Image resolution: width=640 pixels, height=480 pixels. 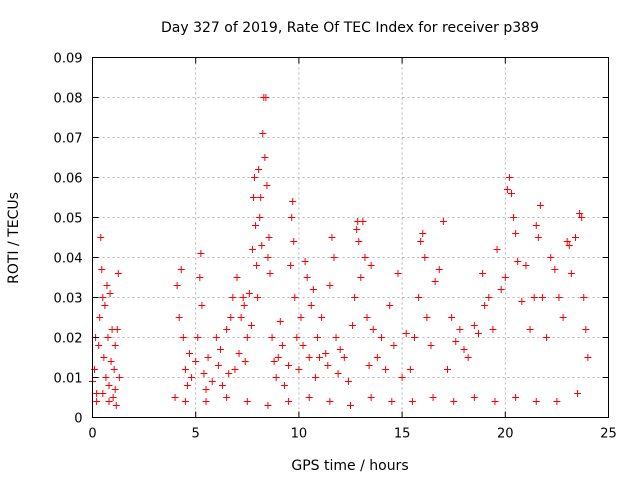 I want to click on y-tick-label: 0.02, so click(x=68, y=339).